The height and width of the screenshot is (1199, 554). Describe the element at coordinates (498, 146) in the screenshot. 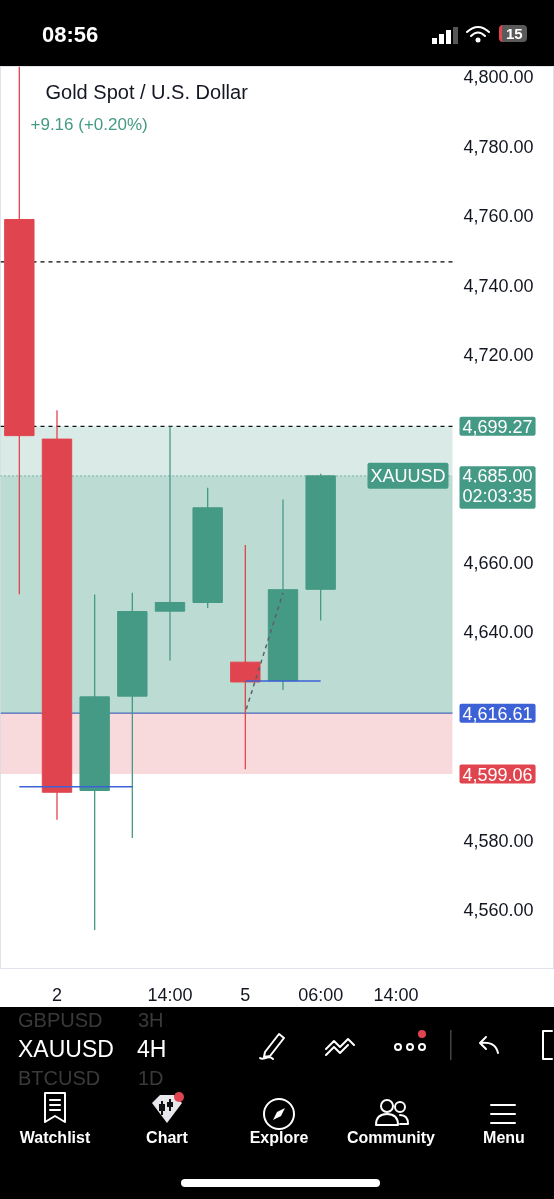

I see `y-tick-label: 4,780.00` at that location.